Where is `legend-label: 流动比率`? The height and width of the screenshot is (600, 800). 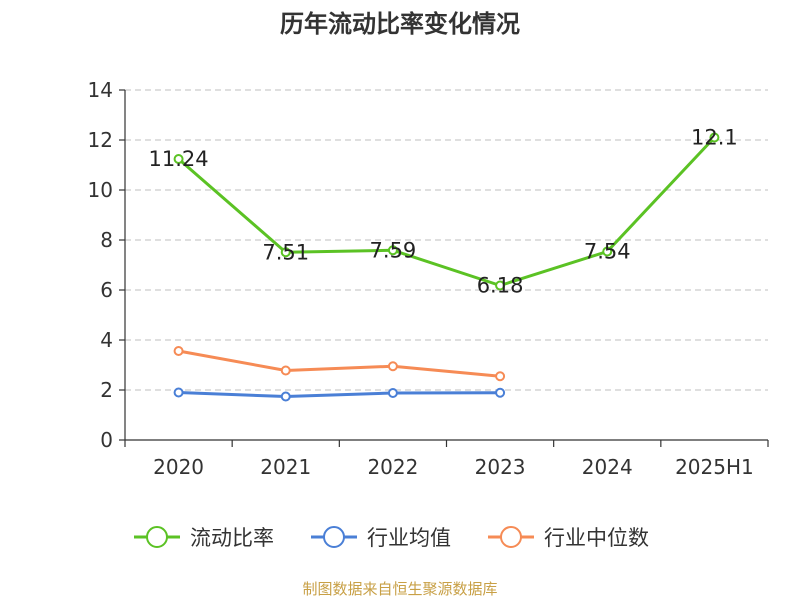 legend-label: 流动比率 is located at coordinates (232, 538).